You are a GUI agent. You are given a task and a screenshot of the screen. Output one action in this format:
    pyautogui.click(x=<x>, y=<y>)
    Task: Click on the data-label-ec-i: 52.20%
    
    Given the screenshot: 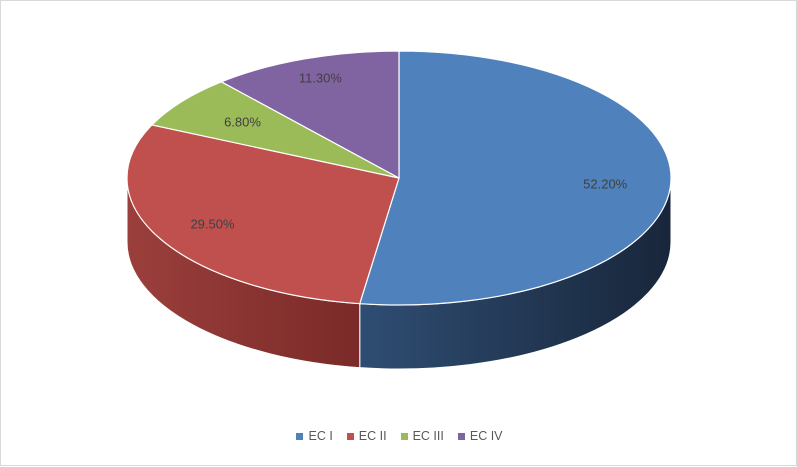 What is the action you would take?
    pyautogui.click(x=605, y=183)
    